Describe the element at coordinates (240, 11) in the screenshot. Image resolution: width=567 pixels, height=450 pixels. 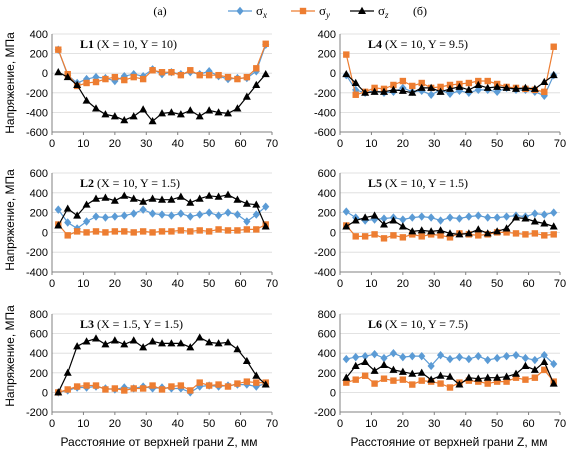
I see `legend-marker-sx` at that location.